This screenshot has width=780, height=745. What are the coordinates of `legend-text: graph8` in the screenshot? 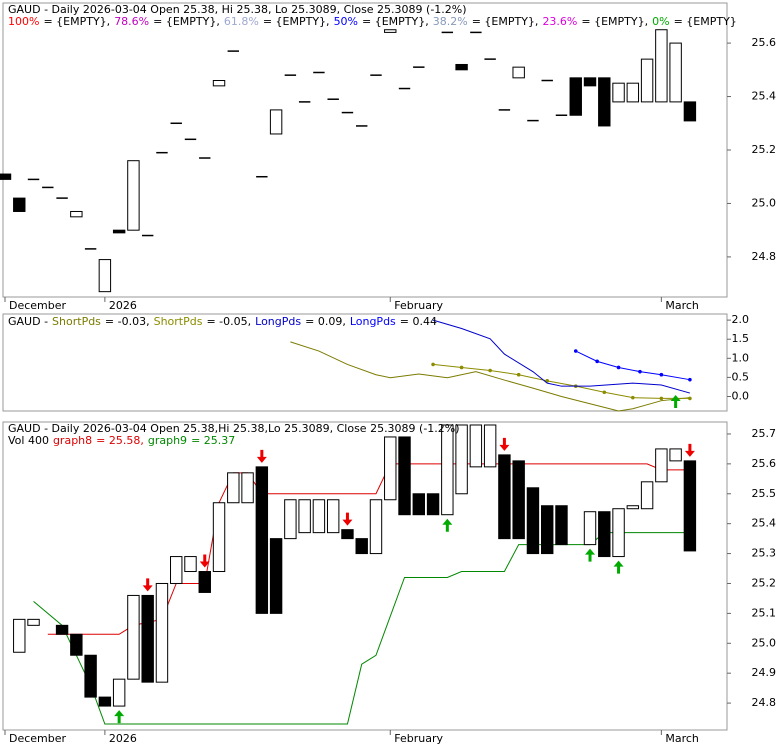 It's located at (72, 440).